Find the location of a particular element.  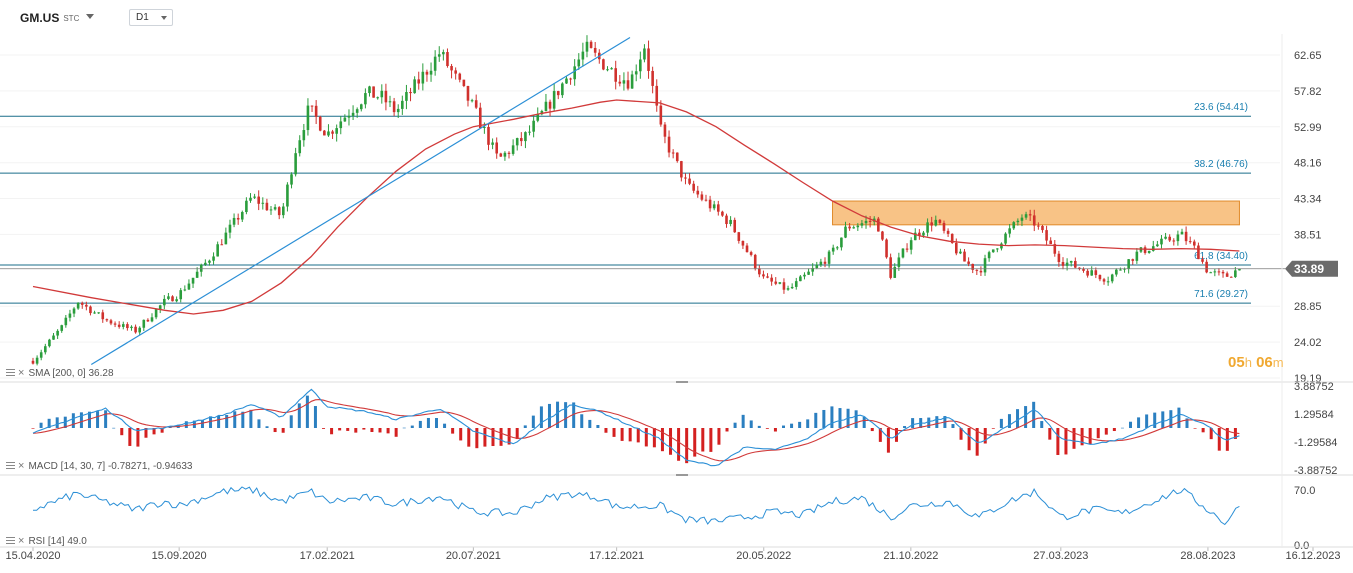

symbol-selector: GM.US STC is located at coordinates (49, 18).